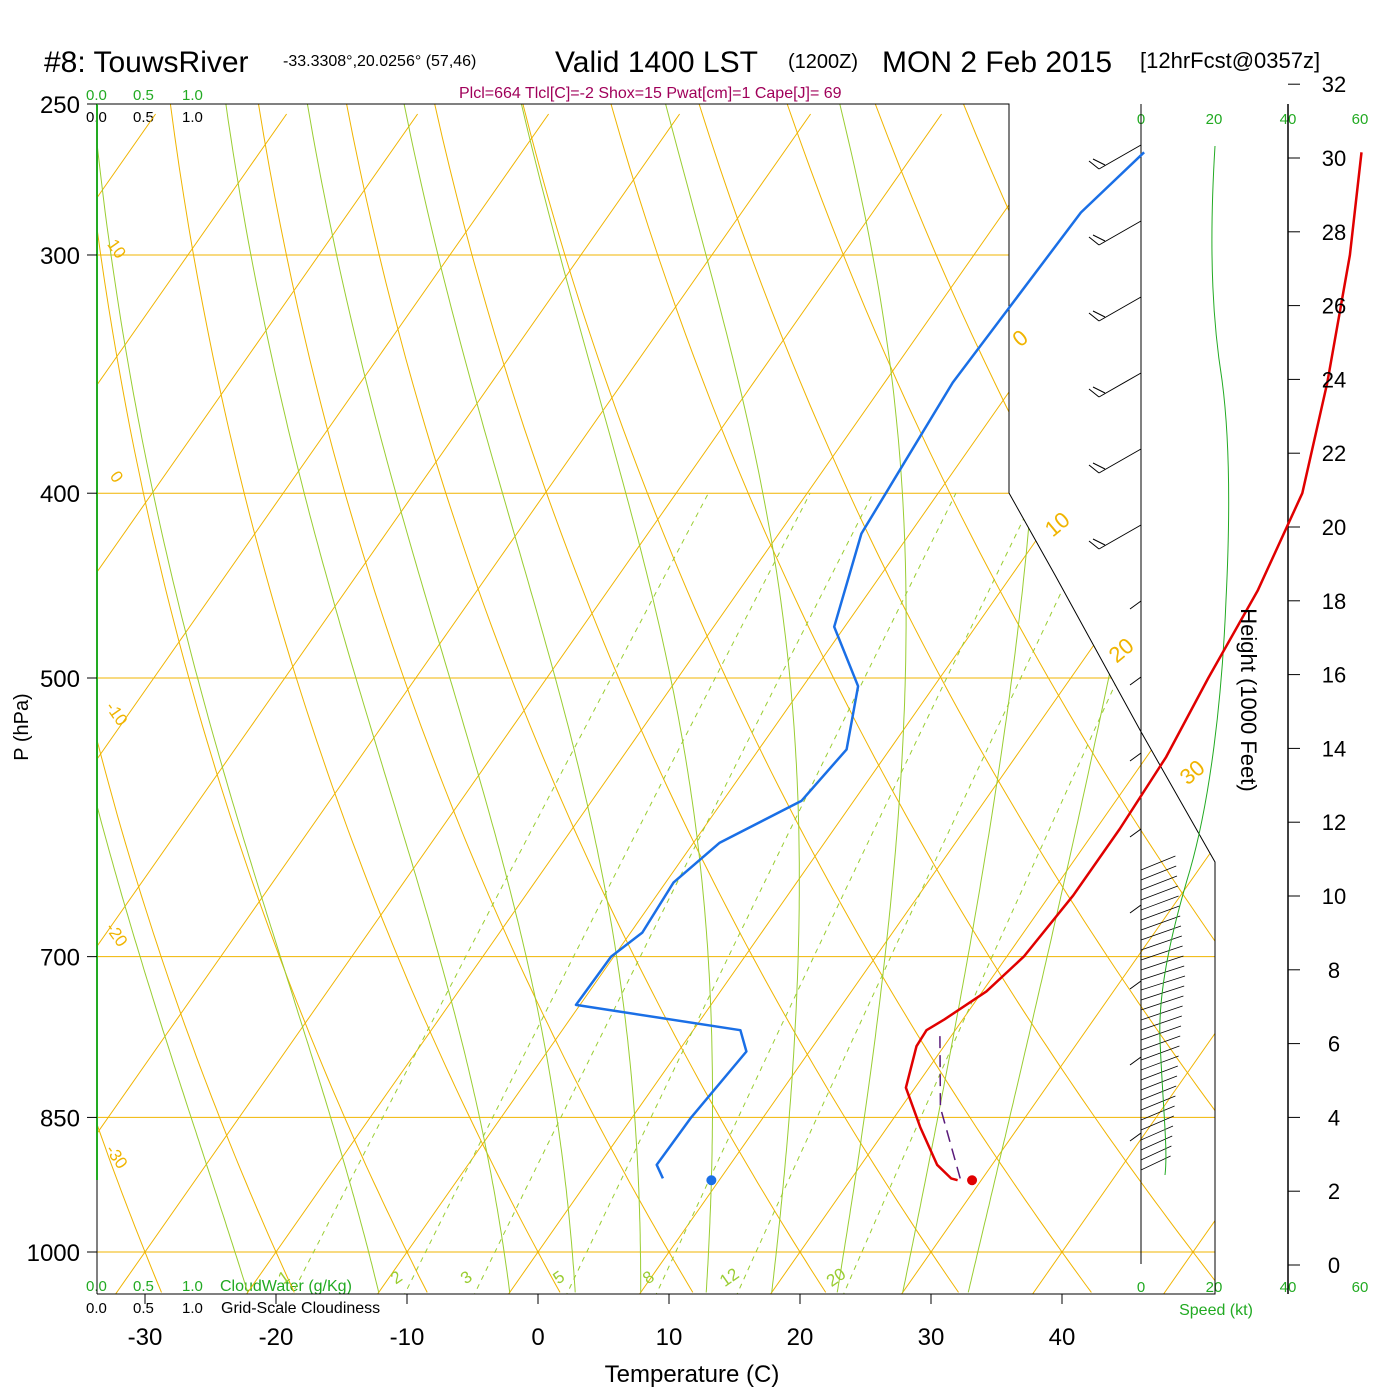 The image size is (1400, 1400). Describe the element at coordinates (143, 117) in the screenshot. I see `cloud-cover-scale-top-1: 0.5` at that location.